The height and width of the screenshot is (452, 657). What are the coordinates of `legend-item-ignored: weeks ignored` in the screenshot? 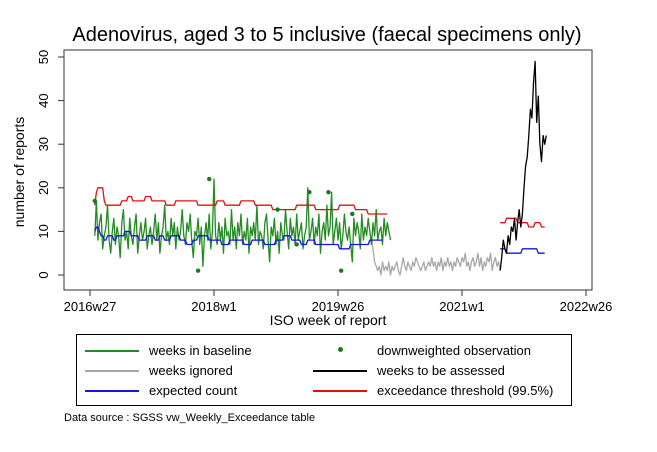 It's located at (159, 370).